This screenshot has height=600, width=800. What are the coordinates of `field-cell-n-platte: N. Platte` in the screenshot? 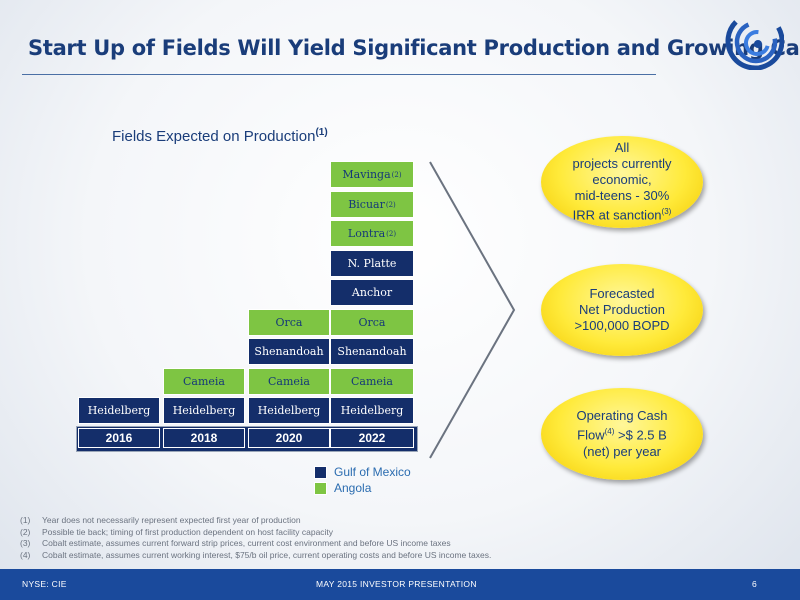 It's located at (372, 263).